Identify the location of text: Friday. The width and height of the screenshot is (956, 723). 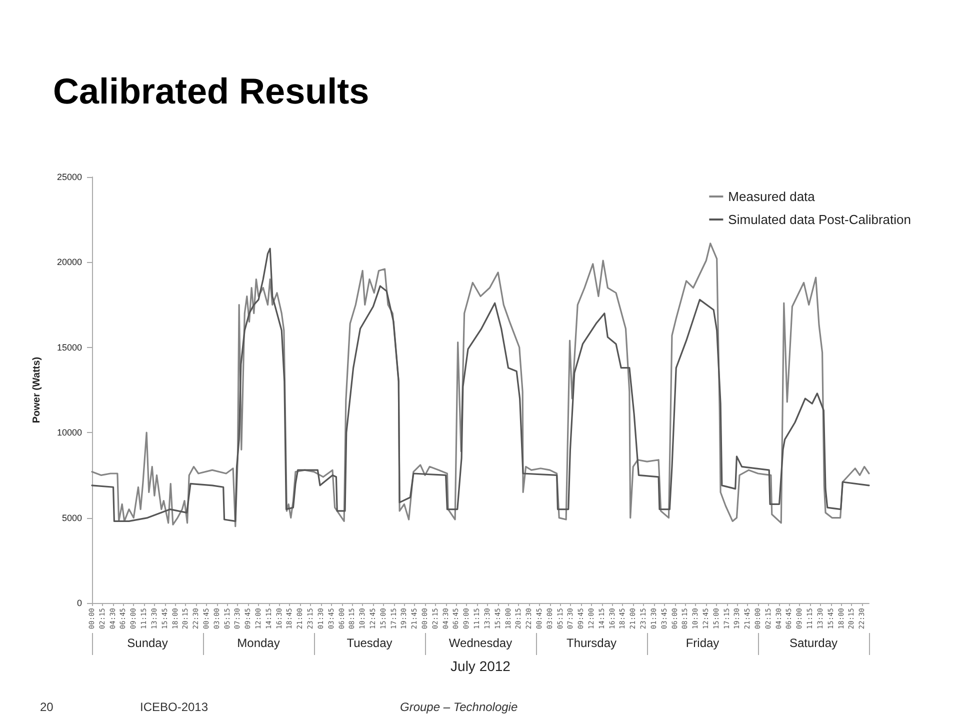
(703, 643).